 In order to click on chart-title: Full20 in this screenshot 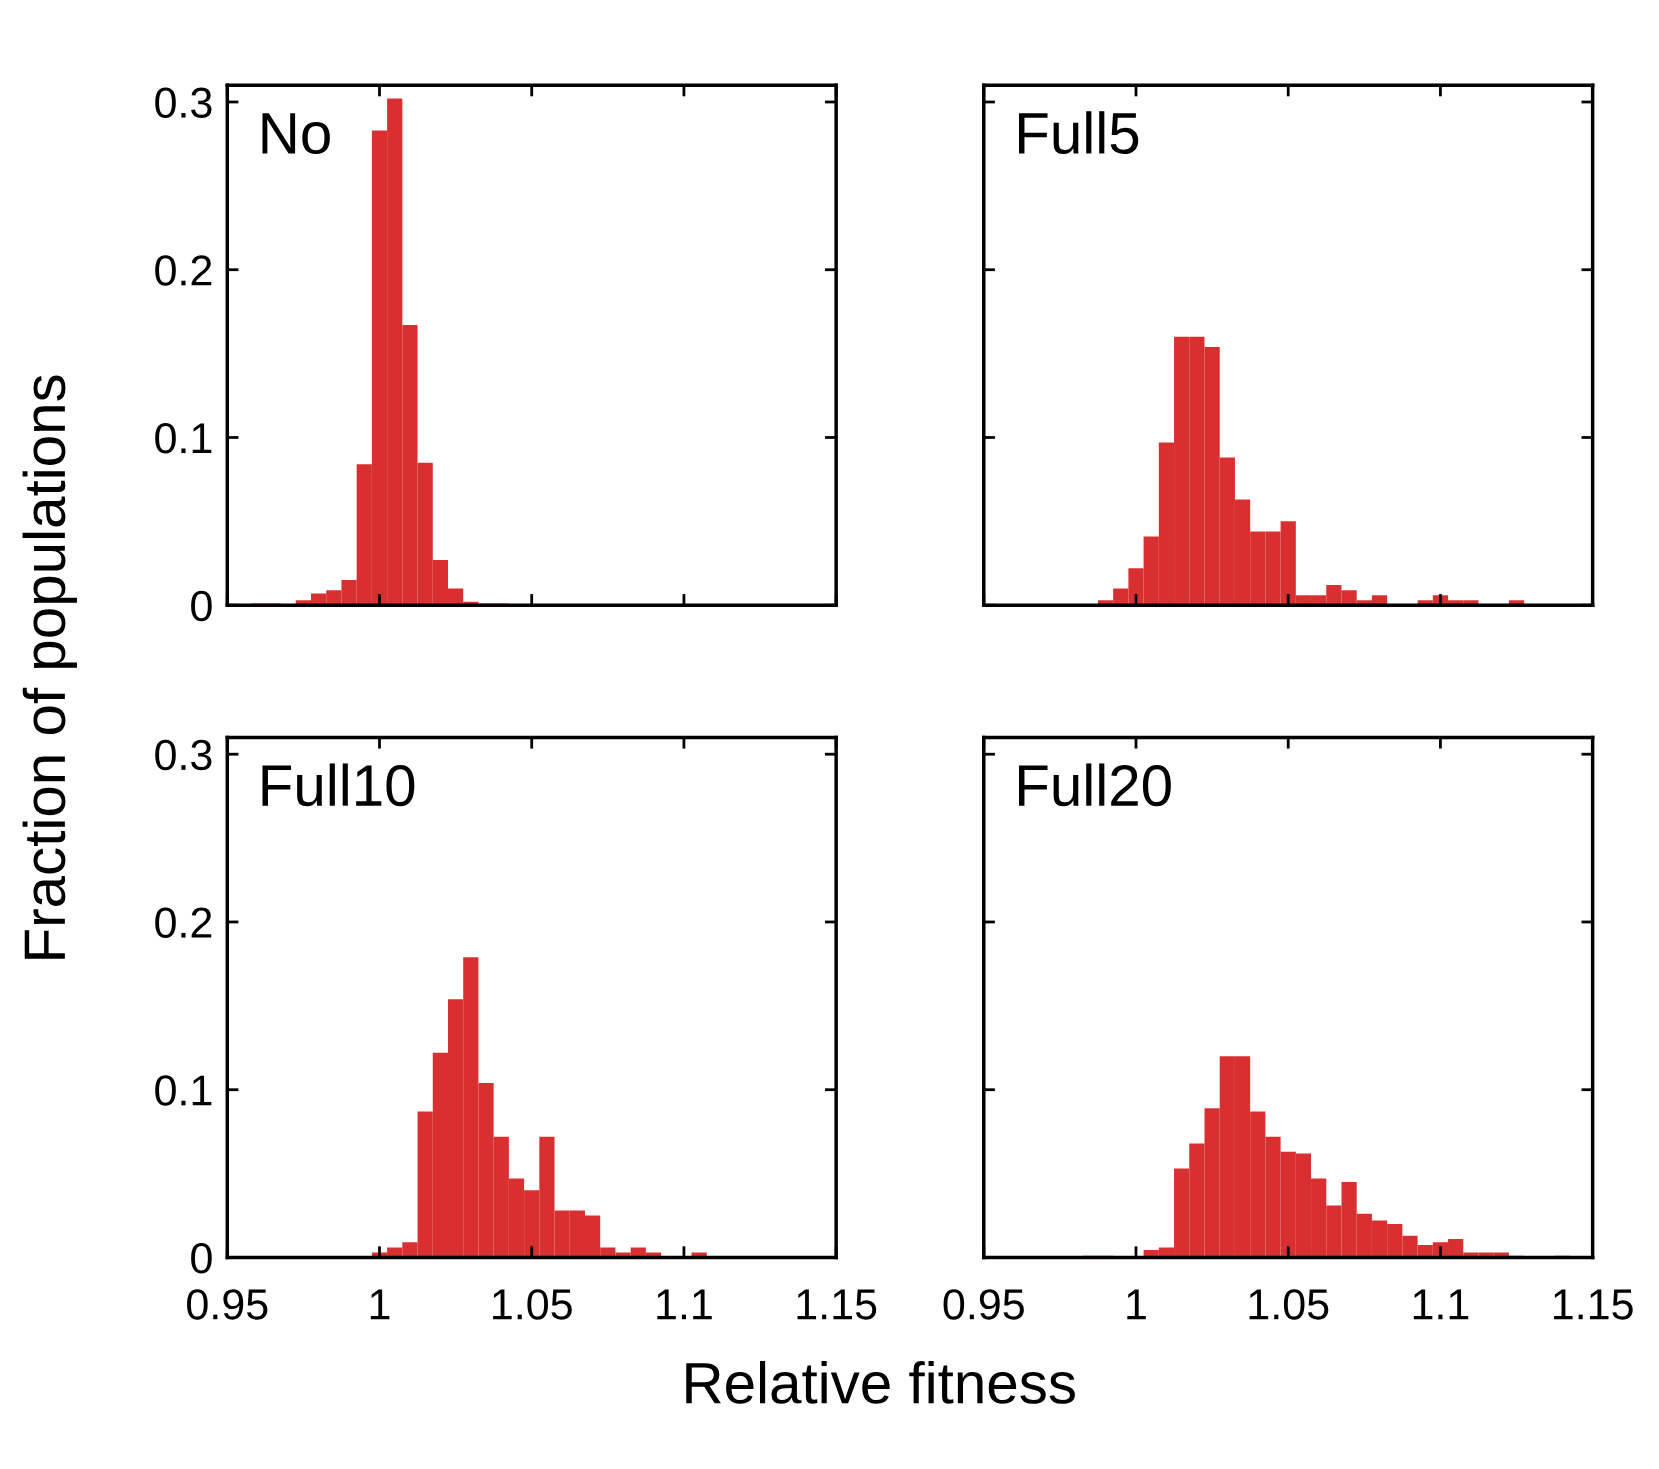, I will do `click(1095, 785)`.